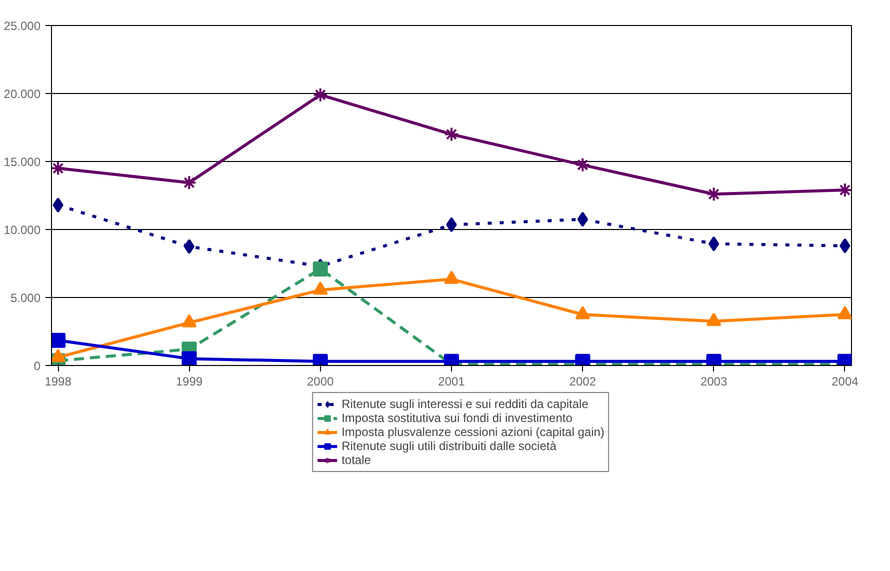  I want to click on x-tick-label: 1998, so click(58, 381).